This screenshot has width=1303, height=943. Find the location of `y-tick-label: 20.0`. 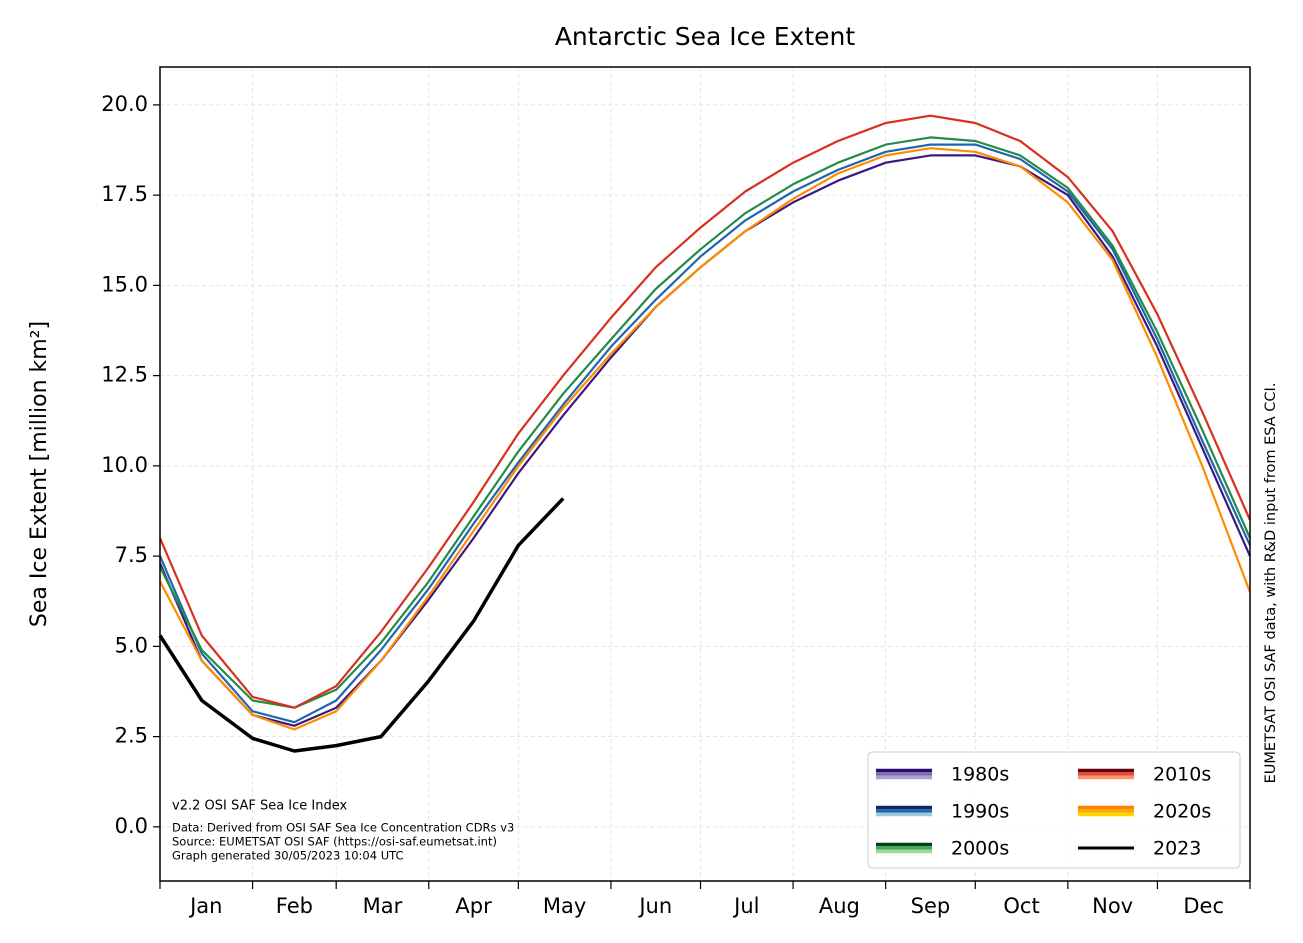

y-tick-label: 20.0 is located at coordinates (124, 104).